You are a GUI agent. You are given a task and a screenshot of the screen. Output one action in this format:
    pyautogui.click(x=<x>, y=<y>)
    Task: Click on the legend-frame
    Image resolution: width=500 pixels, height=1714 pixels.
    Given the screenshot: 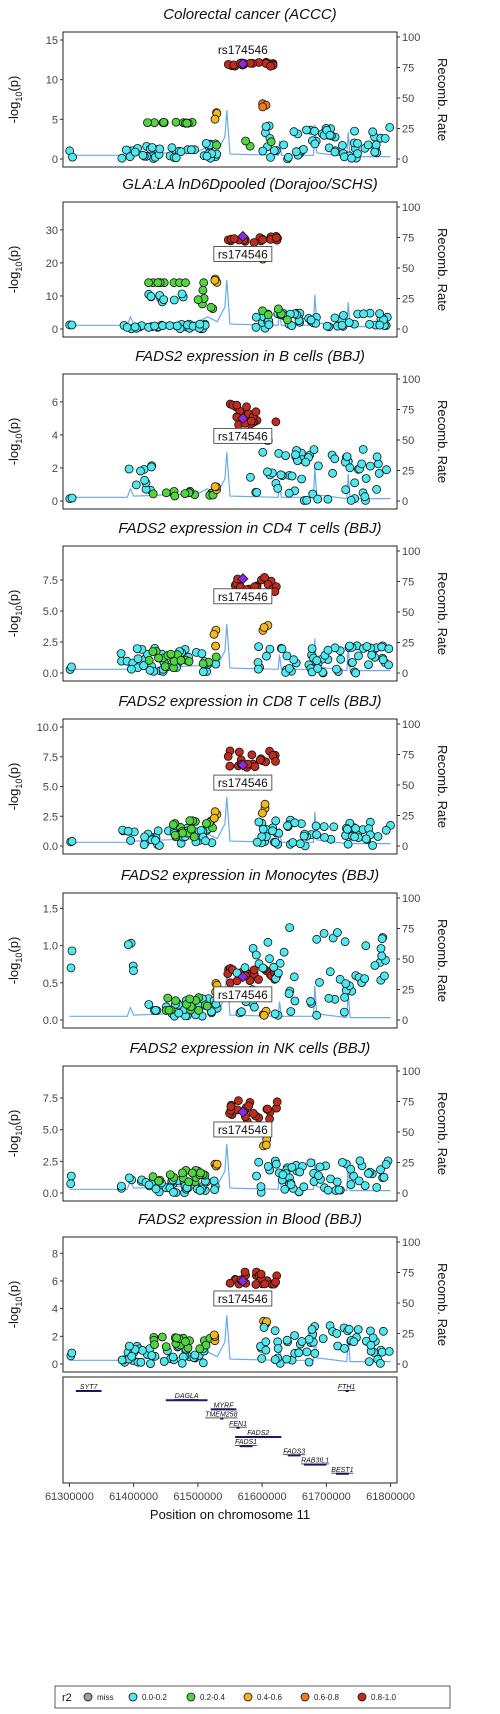 What is the action you would take?
    pyautogui.click(x=252, y=1697)
    